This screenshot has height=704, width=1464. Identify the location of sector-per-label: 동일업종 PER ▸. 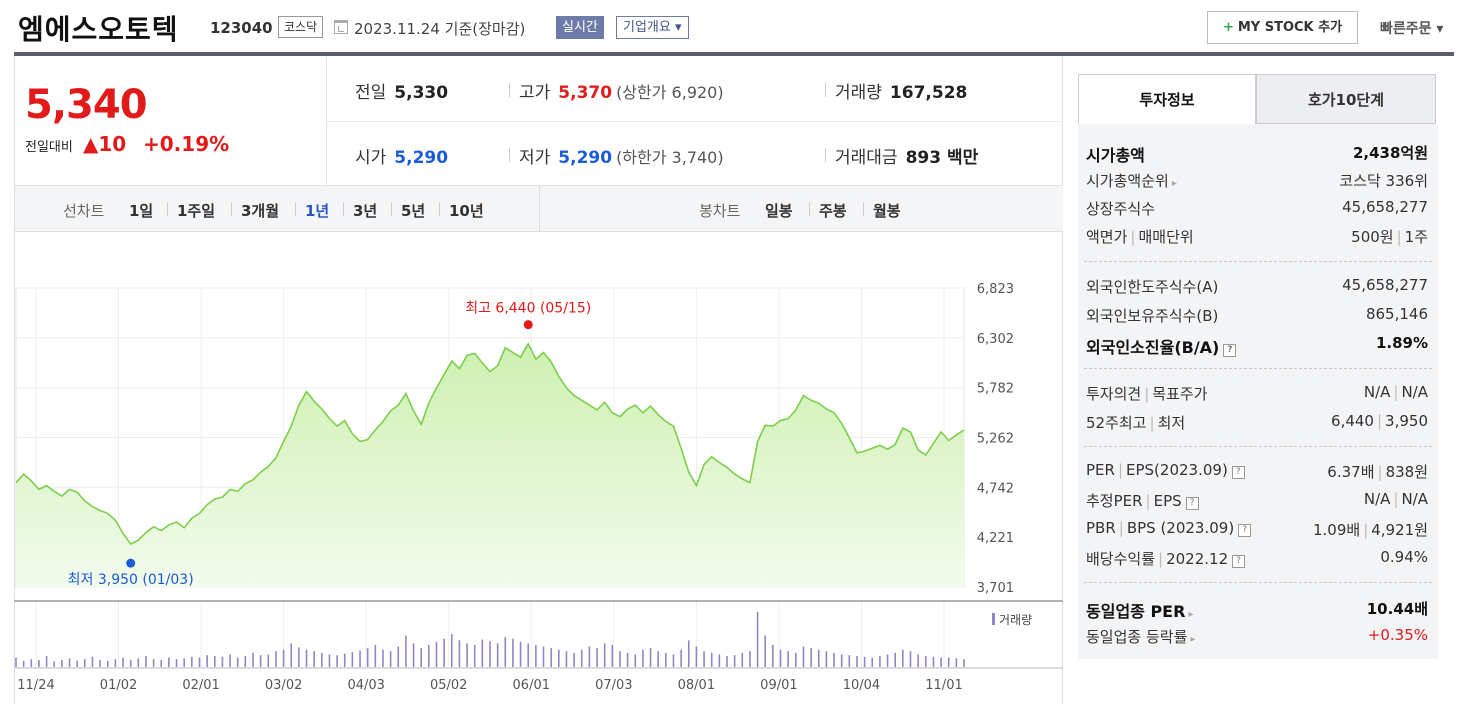
(1139, 610).